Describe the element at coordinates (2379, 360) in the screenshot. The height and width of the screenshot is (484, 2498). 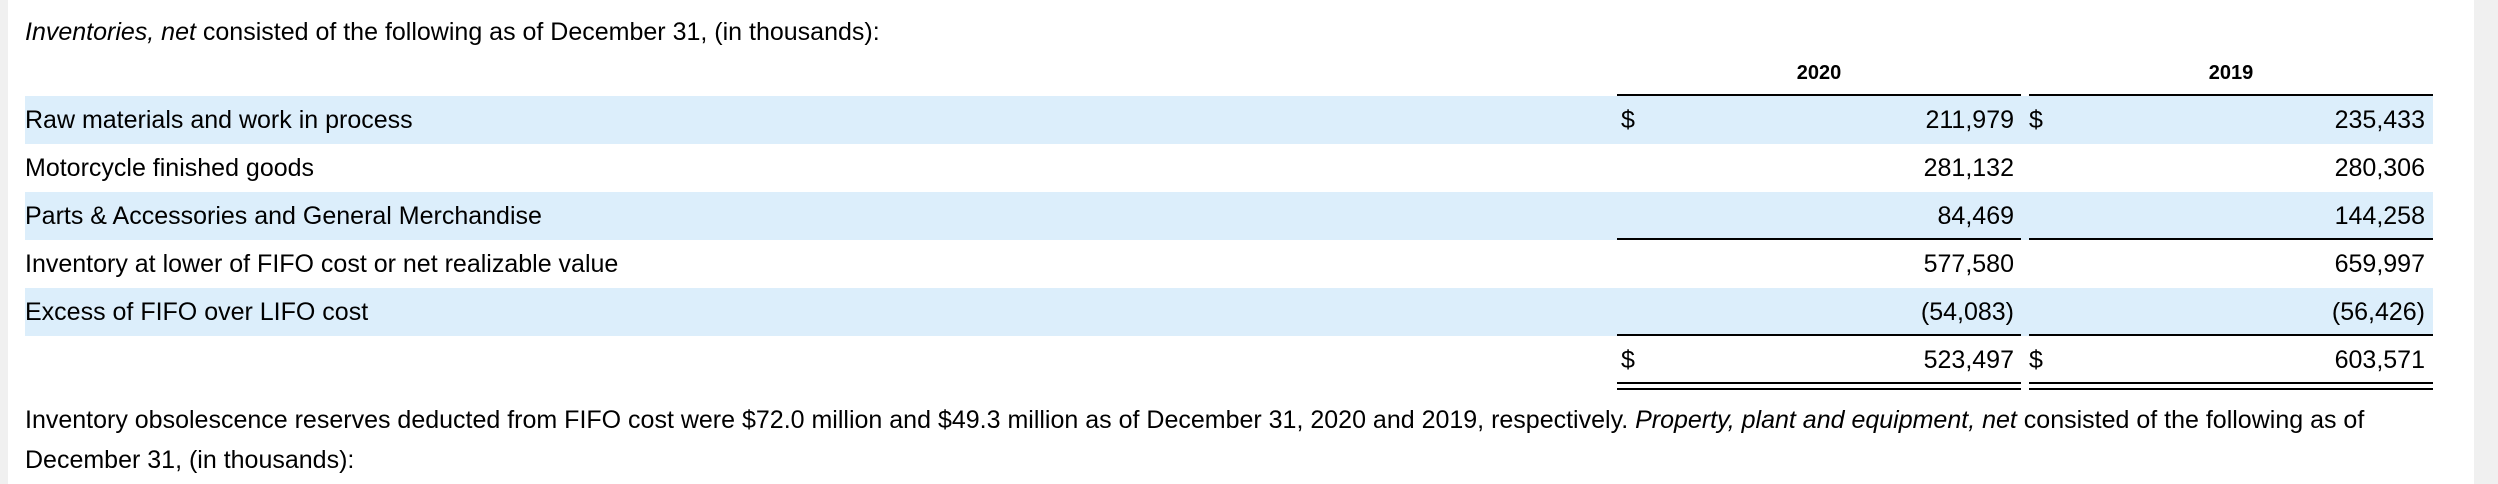
I see `value-2019: 603,571` at that location.